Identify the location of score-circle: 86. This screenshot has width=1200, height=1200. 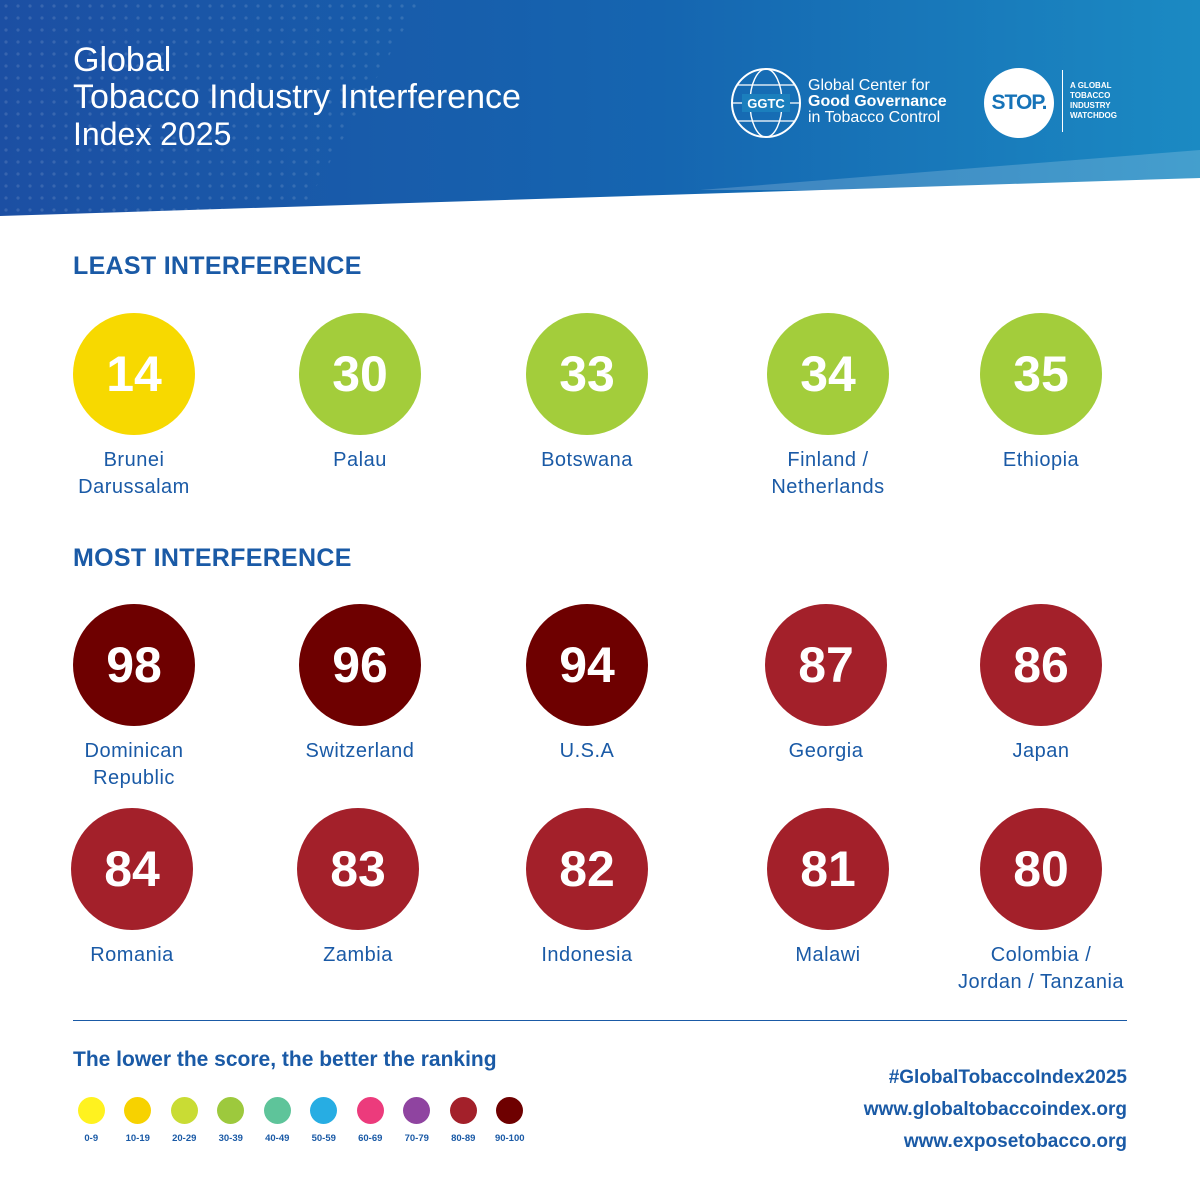
(1041, 665).